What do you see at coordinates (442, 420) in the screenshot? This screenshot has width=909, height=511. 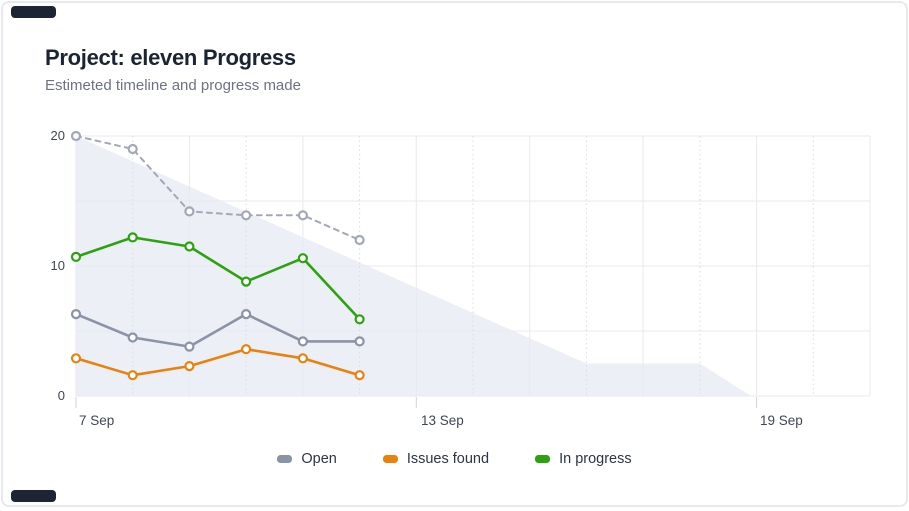 I see `x-axis-tick-label: 13 Sep` at bounding box center [442, 420].